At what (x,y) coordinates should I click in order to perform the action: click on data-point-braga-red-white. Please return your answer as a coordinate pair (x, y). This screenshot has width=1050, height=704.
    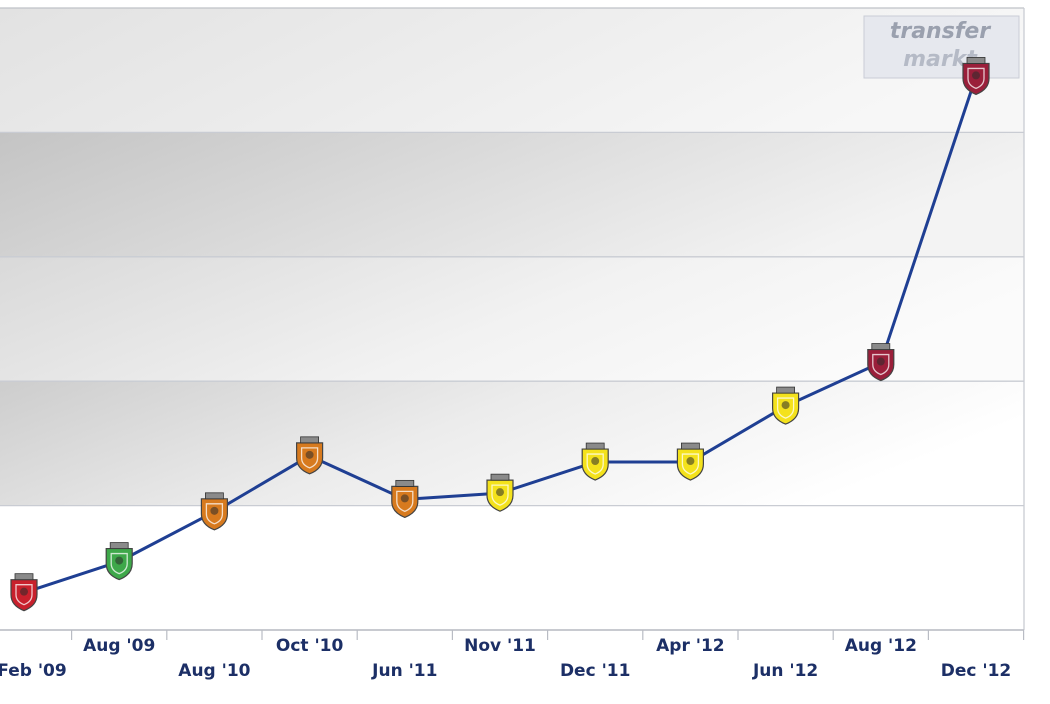
    Looking at the image, I should click on (24, 592).